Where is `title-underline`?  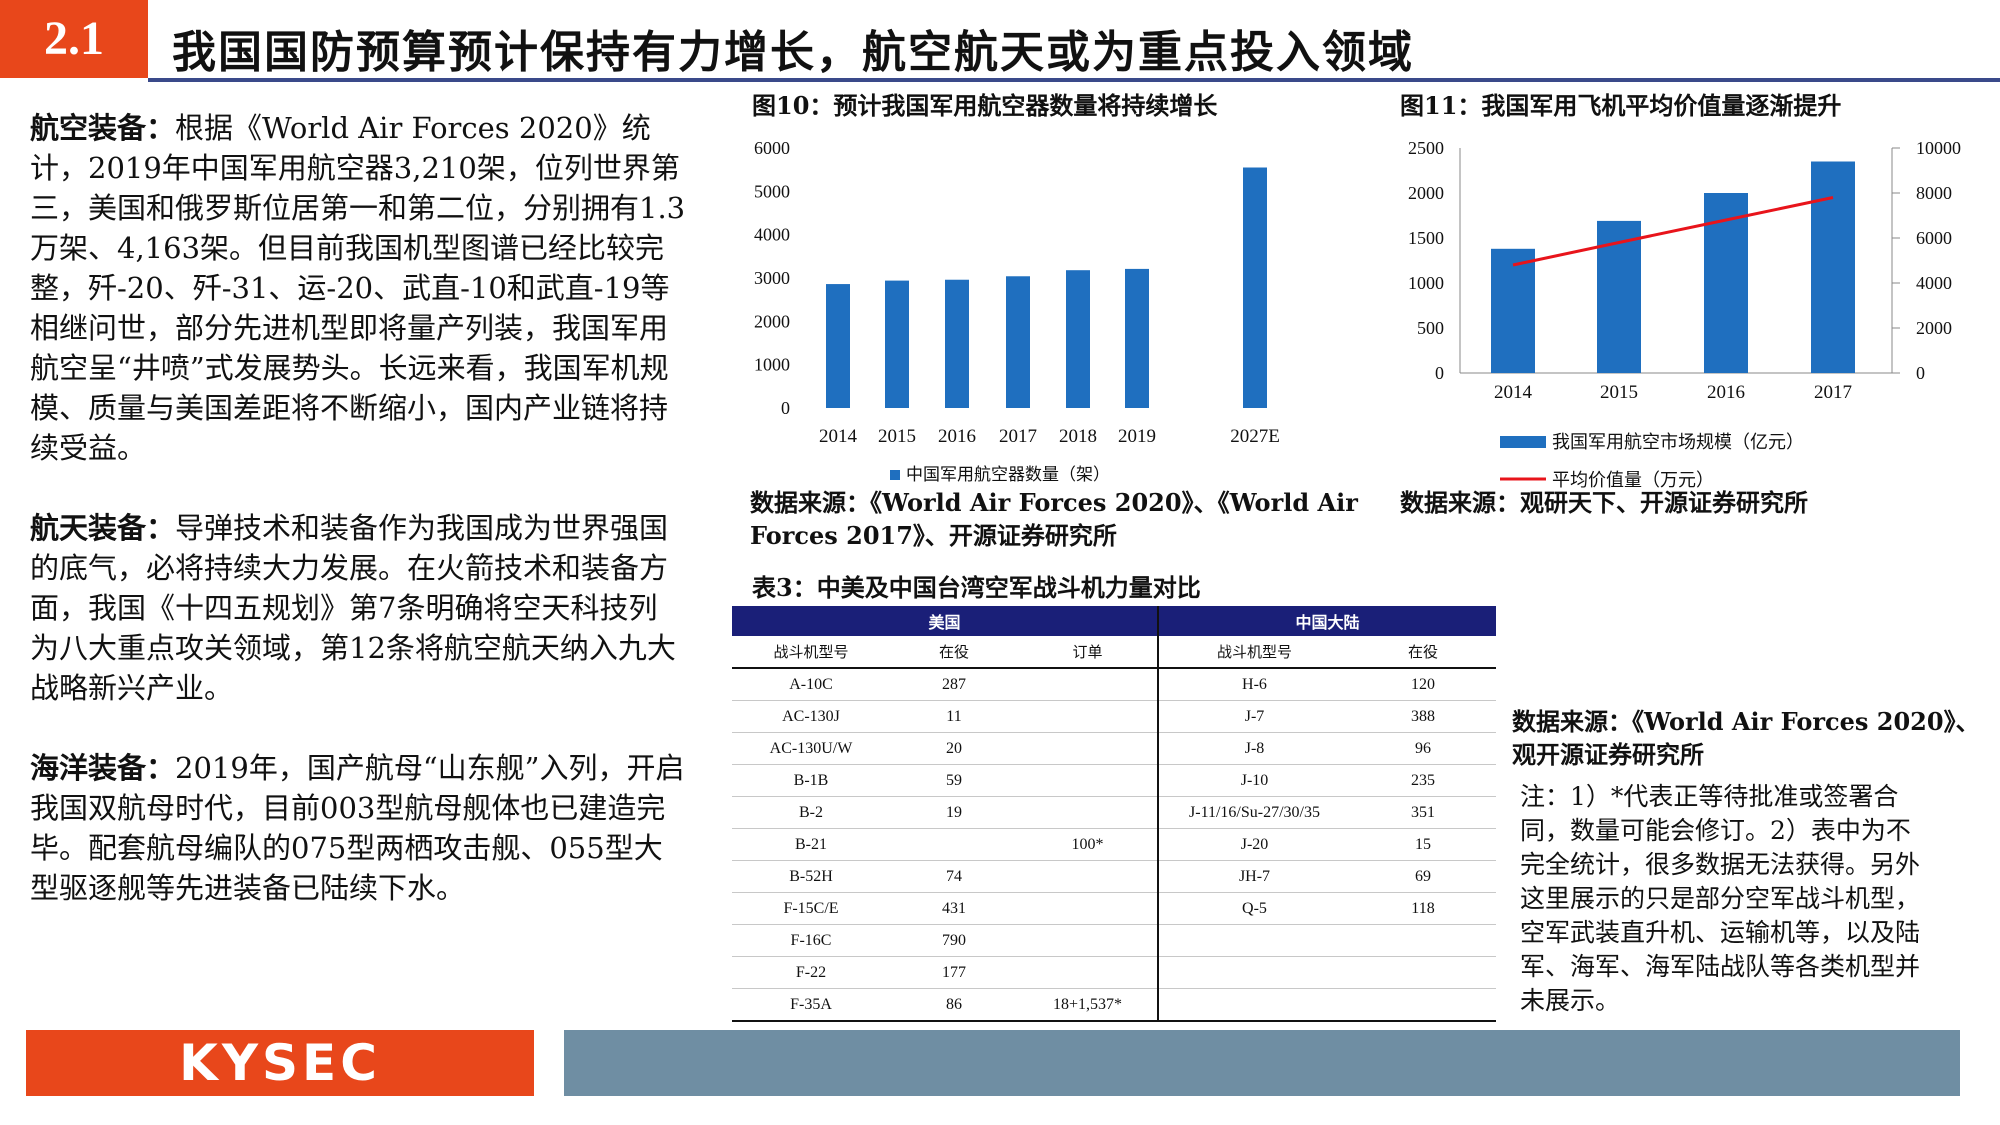 title-underline is located at coordinates (1074, 80).